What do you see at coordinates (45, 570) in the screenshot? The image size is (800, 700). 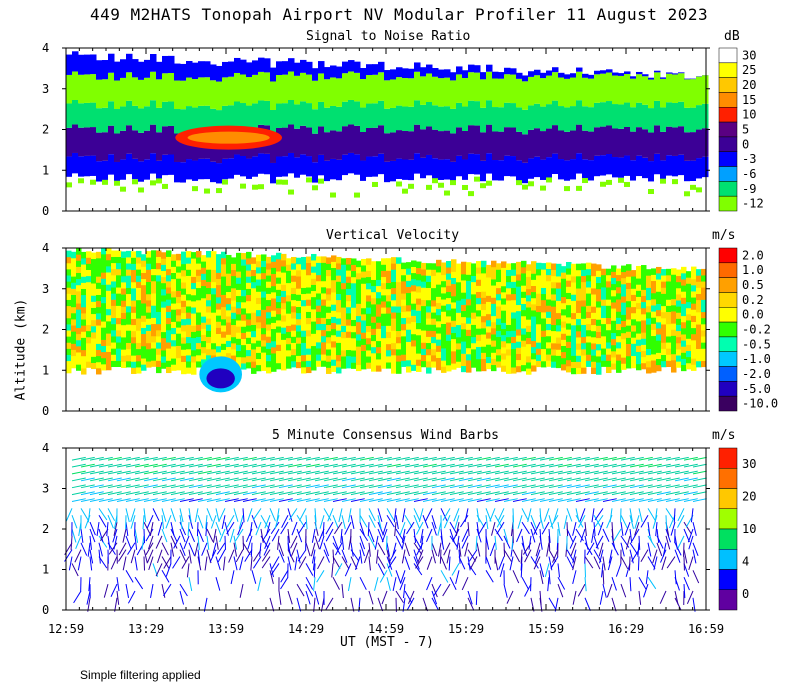 I see `y-tick-label: 1` at bounding box center [45, 570].